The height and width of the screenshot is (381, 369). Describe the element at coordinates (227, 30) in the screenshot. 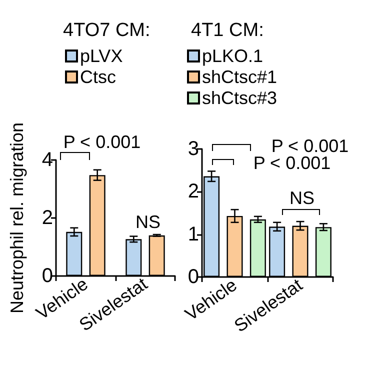

I see `legend-title: 4T1 CM:` at that location.